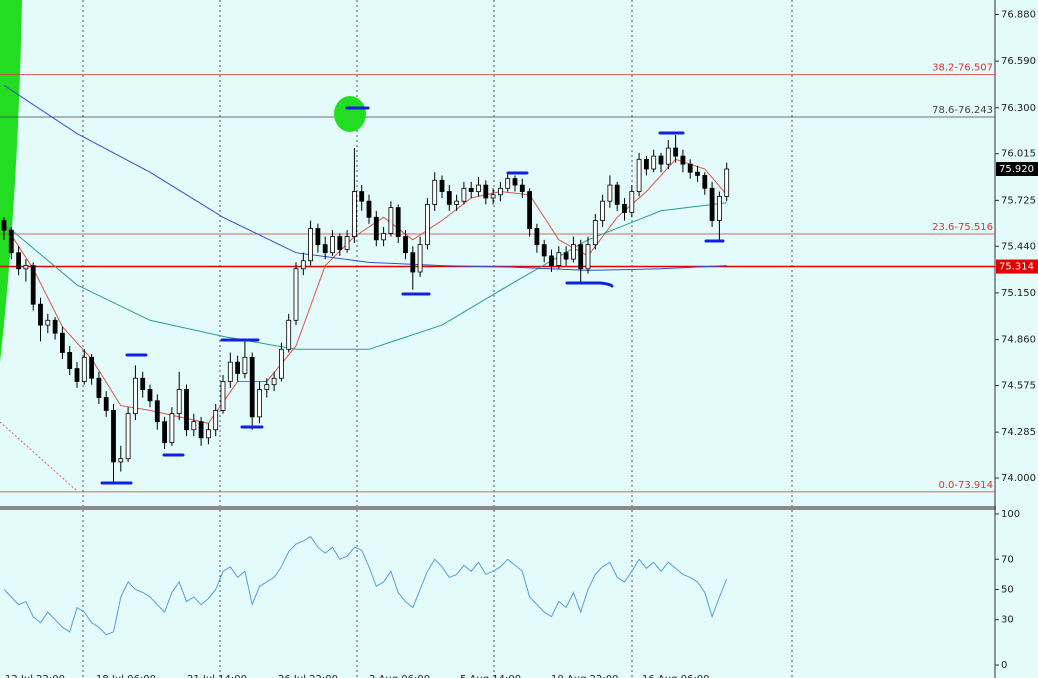 The height and width of the screenshot is (678, 1038). I want to click on y-tick-label: 50, so click(1007, 589).